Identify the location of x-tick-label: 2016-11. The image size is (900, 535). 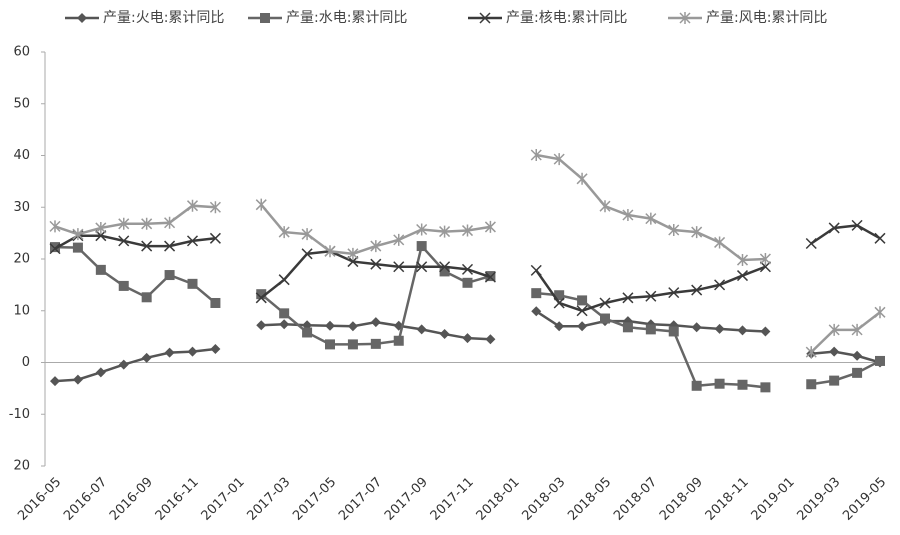
(177, 499).